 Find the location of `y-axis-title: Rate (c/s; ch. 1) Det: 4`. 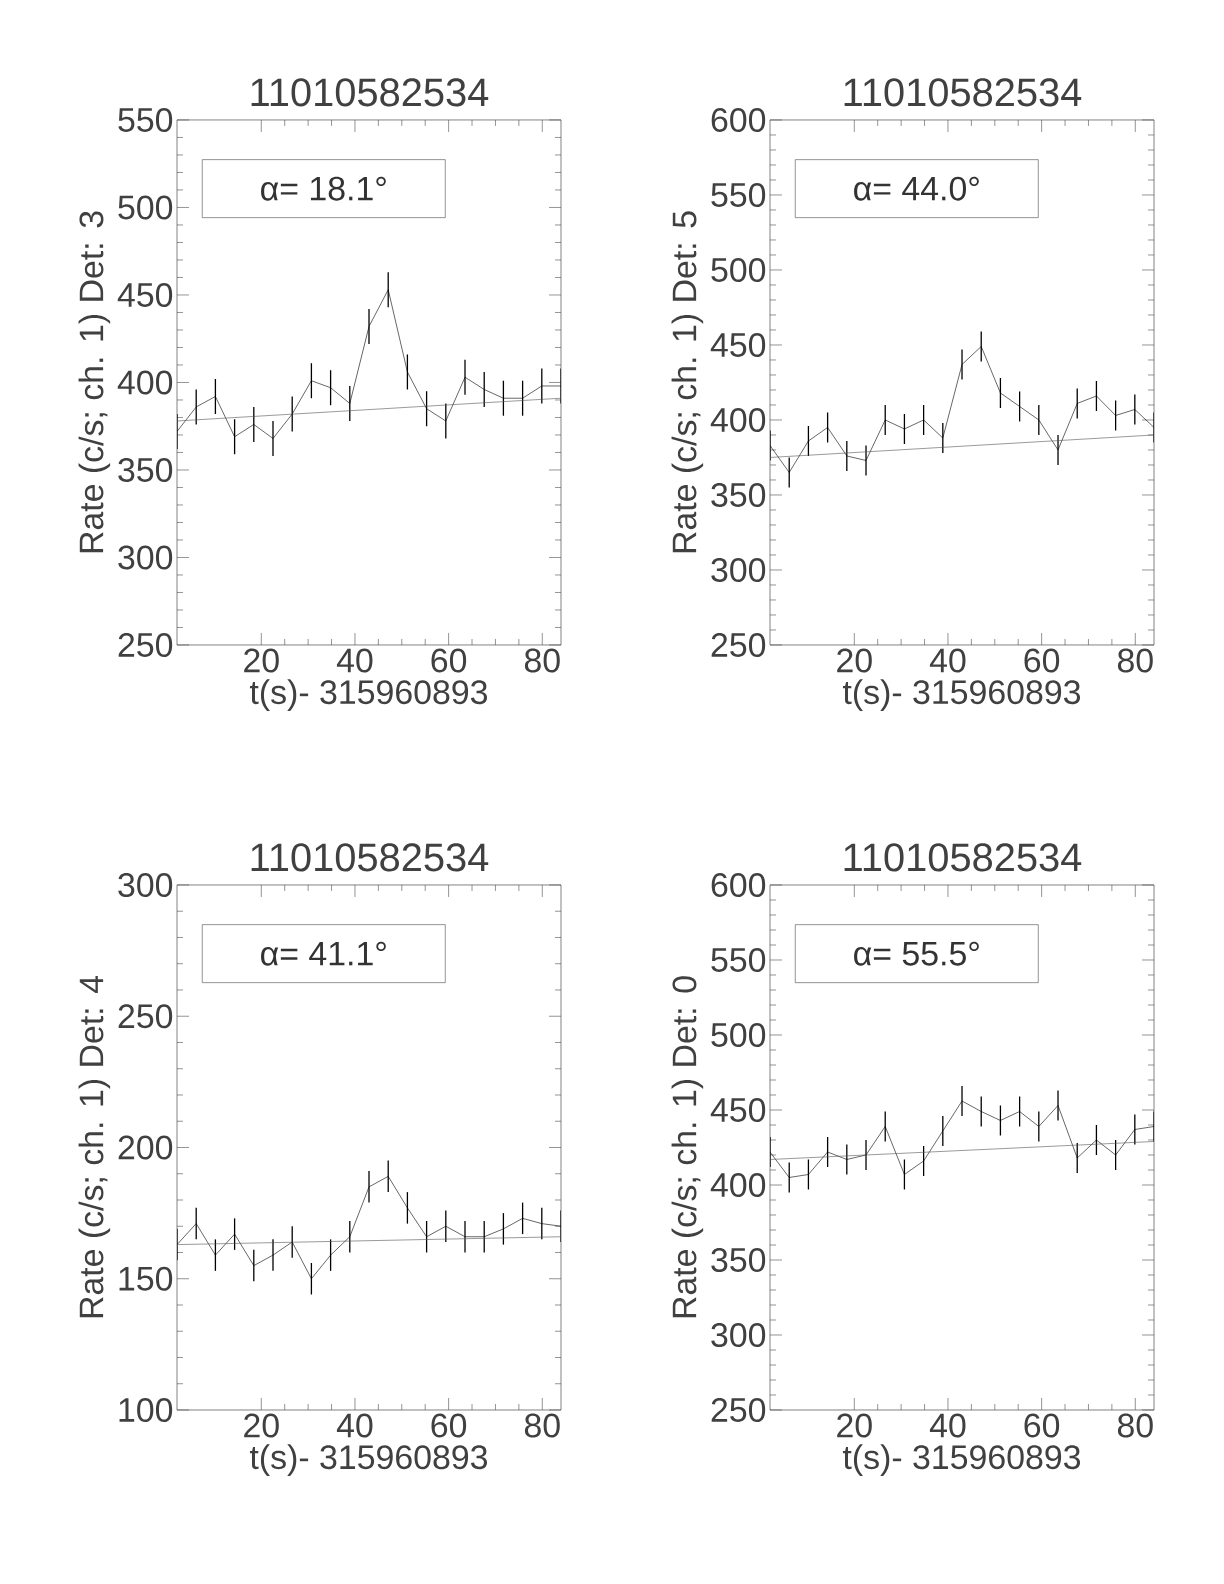

y-axis-title: Rate (c/s; ch. 1) Det: 4 is located at coordinates (94, 1146).